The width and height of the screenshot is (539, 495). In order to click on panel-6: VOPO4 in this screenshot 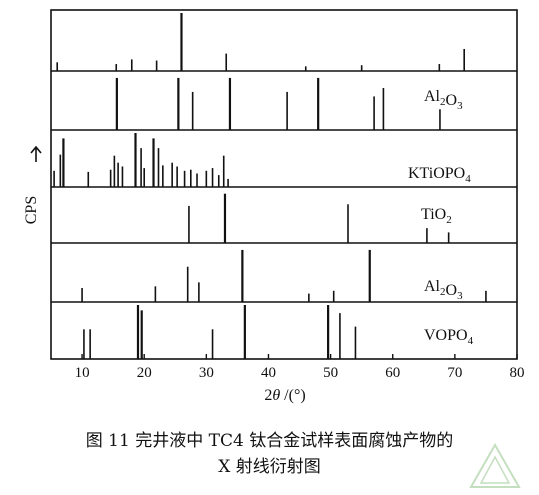, I will do `click(278, 332)`.